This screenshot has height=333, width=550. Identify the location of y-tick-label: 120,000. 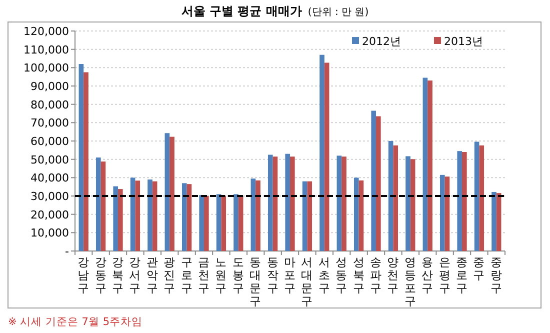
(46, 31).